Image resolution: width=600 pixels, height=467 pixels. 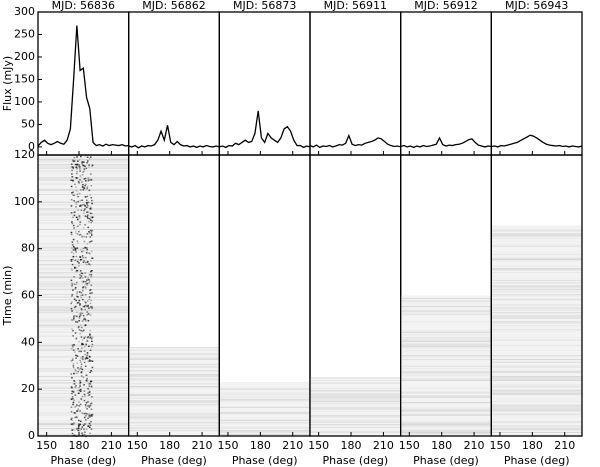 What do you see at coordinates (446, 142) in the screenshot?
I see `profile-line` at bounding box center [446, 142].